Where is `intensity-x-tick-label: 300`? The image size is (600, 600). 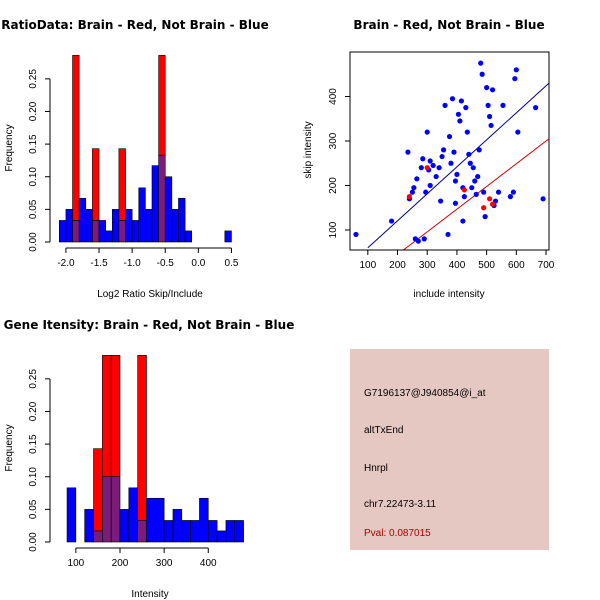
intensity-x-tick-label: 300 is located at coordinates (164, 563).